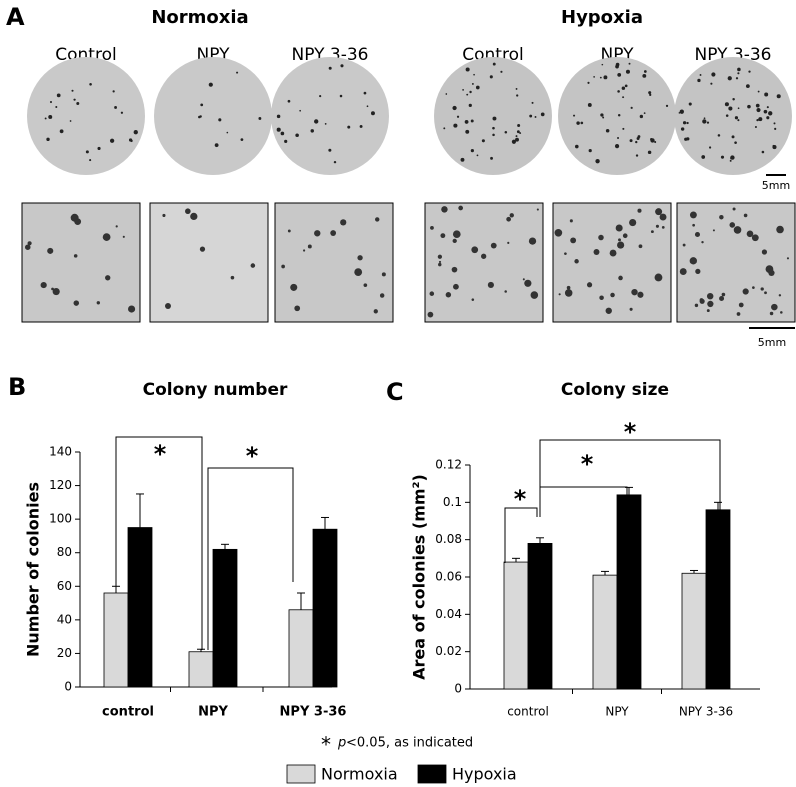 This screenshot has width=796, height=787. I want to click on panel-label: A, so click(15, 17).